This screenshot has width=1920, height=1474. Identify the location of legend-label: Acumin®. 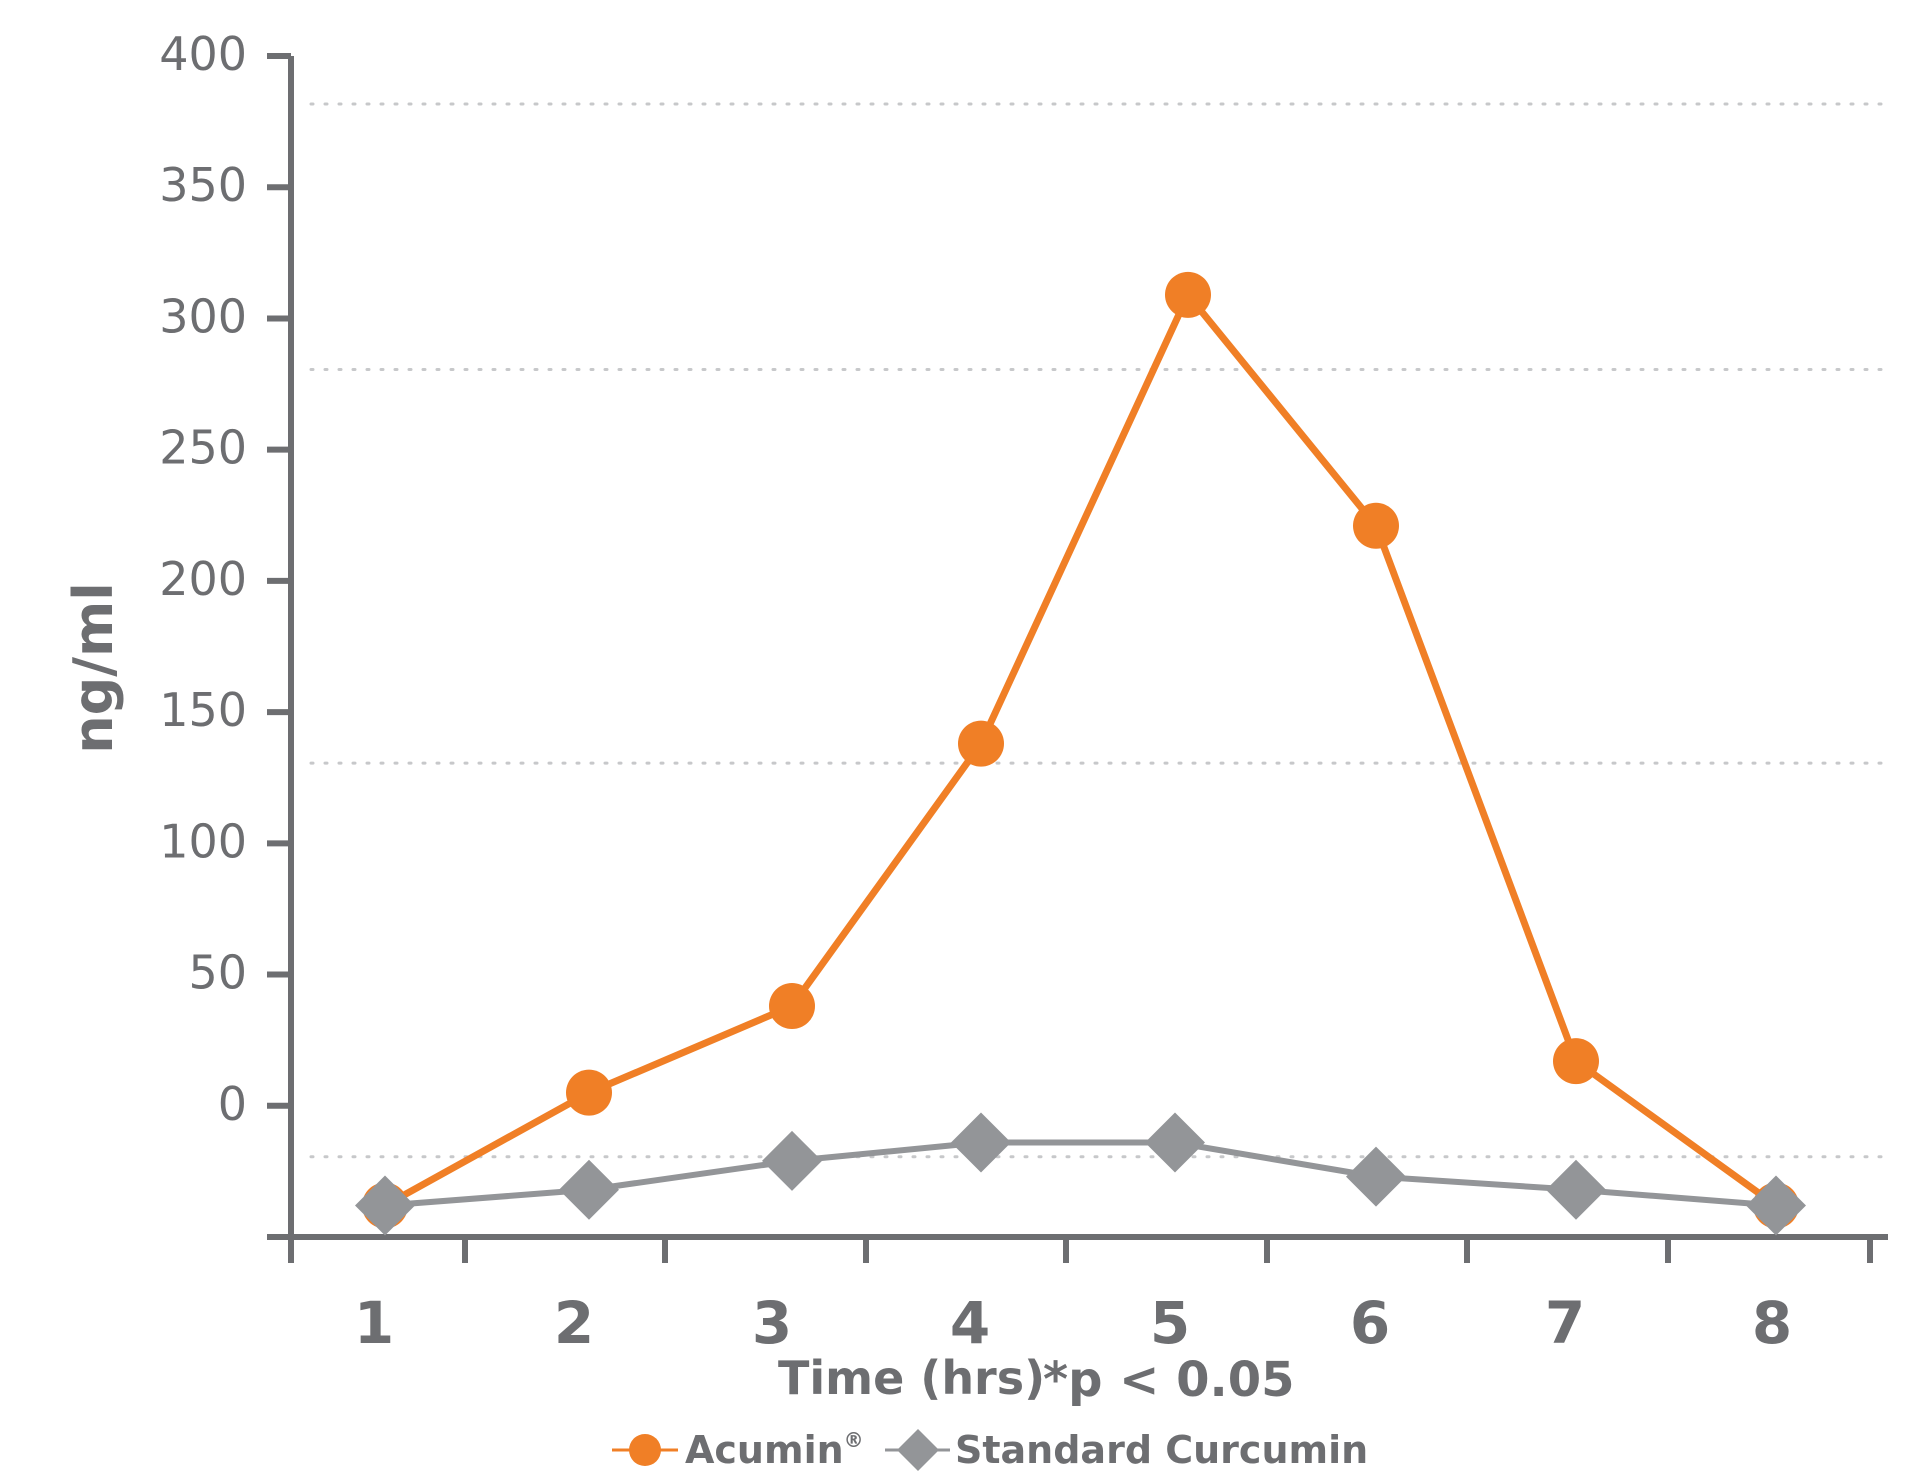
(774, 1450).